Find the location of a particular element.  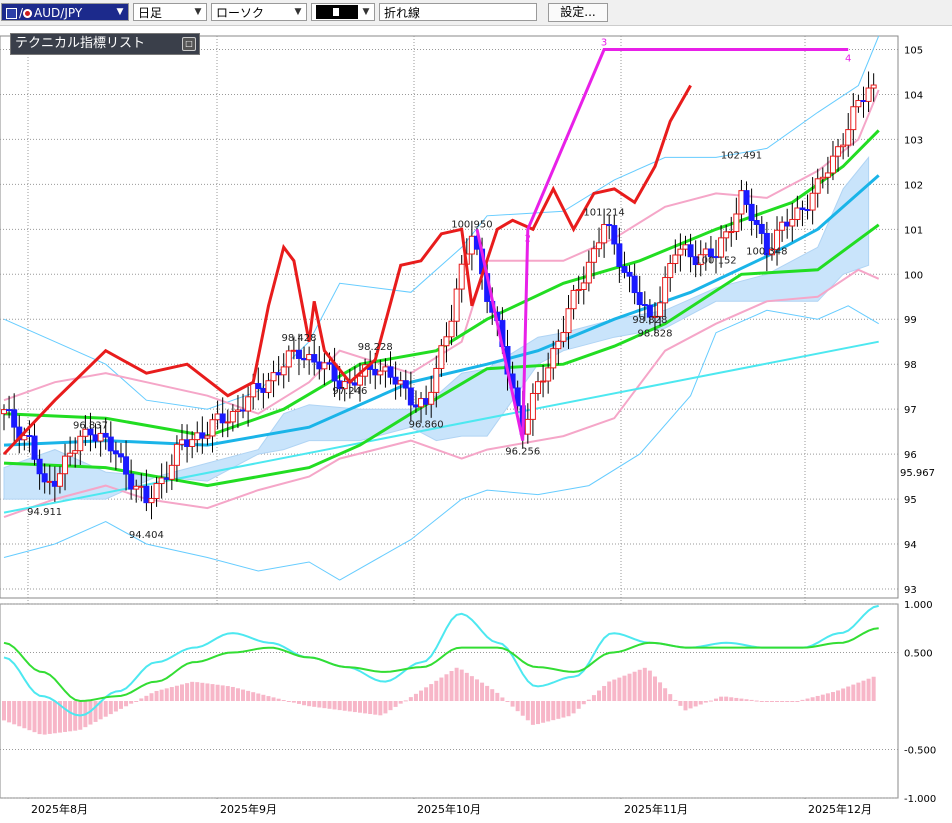

technical-indicator-list-button: テクニカル指標リスト □ is located at coordinates (105, 44).